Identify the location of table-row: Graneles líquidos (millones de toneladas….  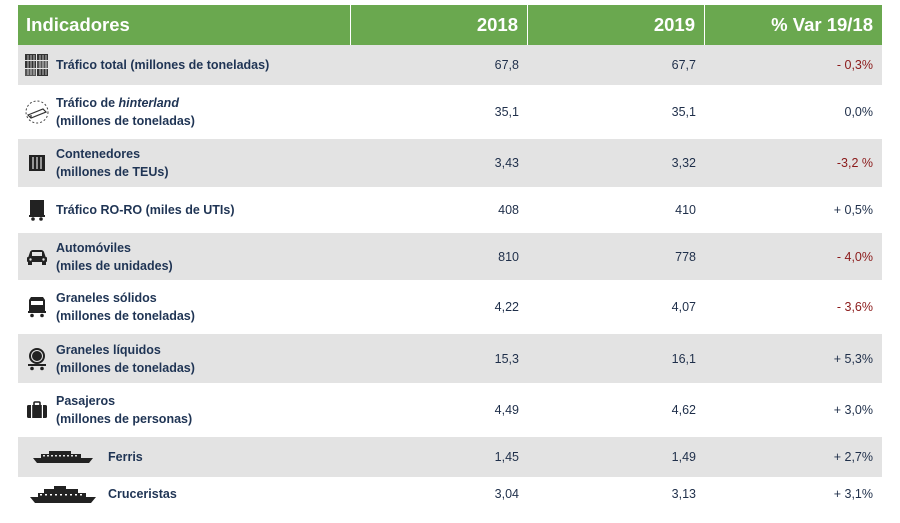
(450, 359).